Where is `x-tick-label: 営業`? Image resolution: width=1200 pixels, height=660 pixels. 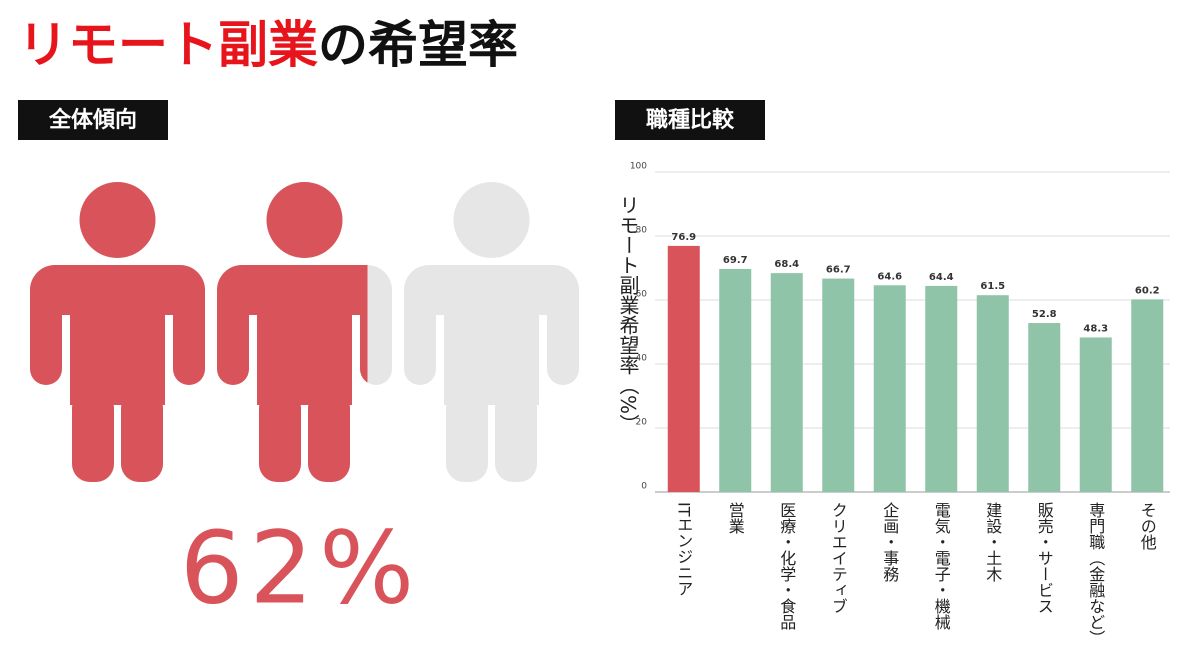
x-tick-label: 営業 is located at coordinates (735, 518).